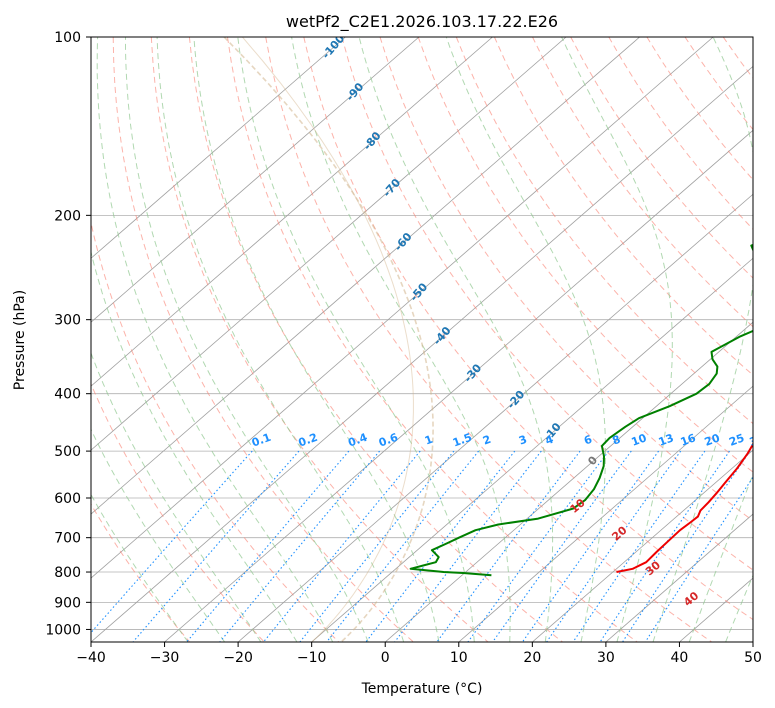  What do you see at coordinates (385, 658) in the screenshot?
I see `x-tick-label: 0` at bounding box center [385, 658].